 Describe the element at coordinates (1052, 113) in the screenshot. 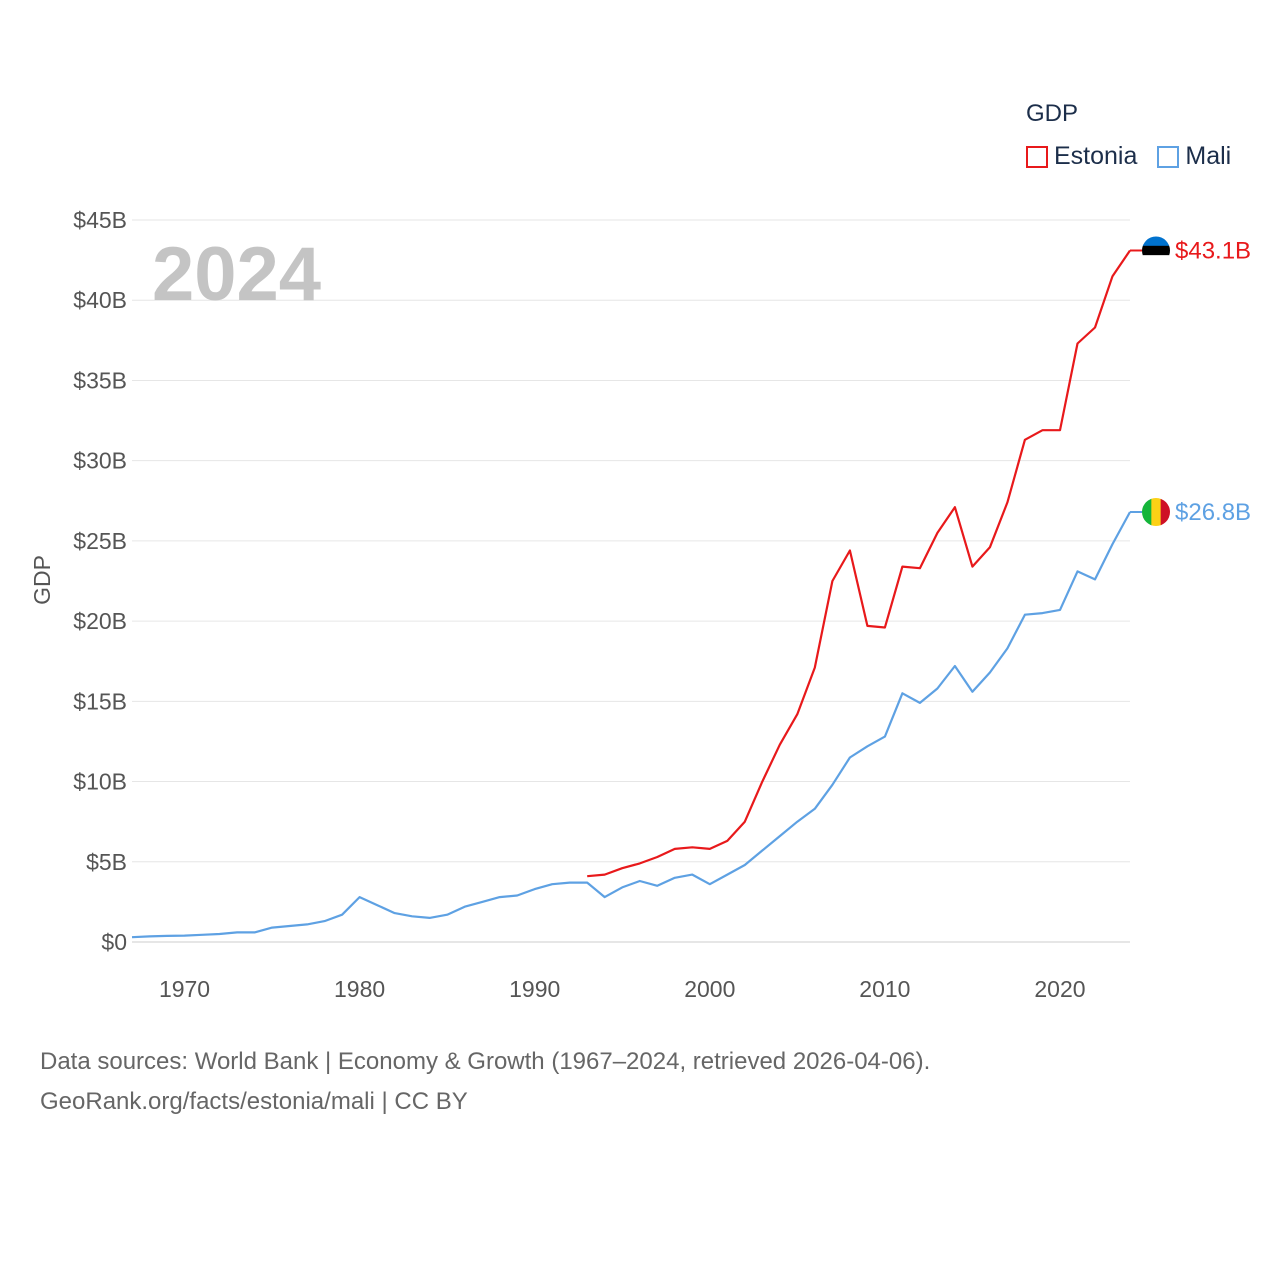

I see `legend-title: GDP` at that location.